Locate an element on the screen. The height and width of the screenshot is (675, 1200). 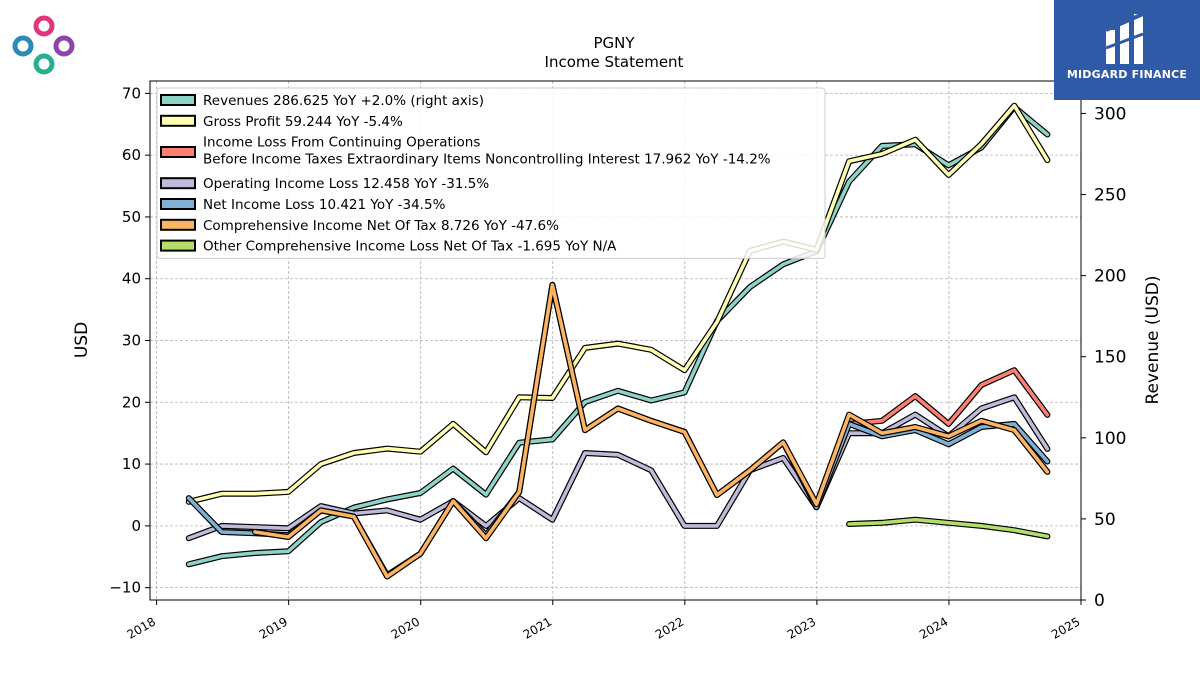
legend-label-3: Operating Income Loss 12.458 YoY -31.5% is located at coordinates (346, 184).